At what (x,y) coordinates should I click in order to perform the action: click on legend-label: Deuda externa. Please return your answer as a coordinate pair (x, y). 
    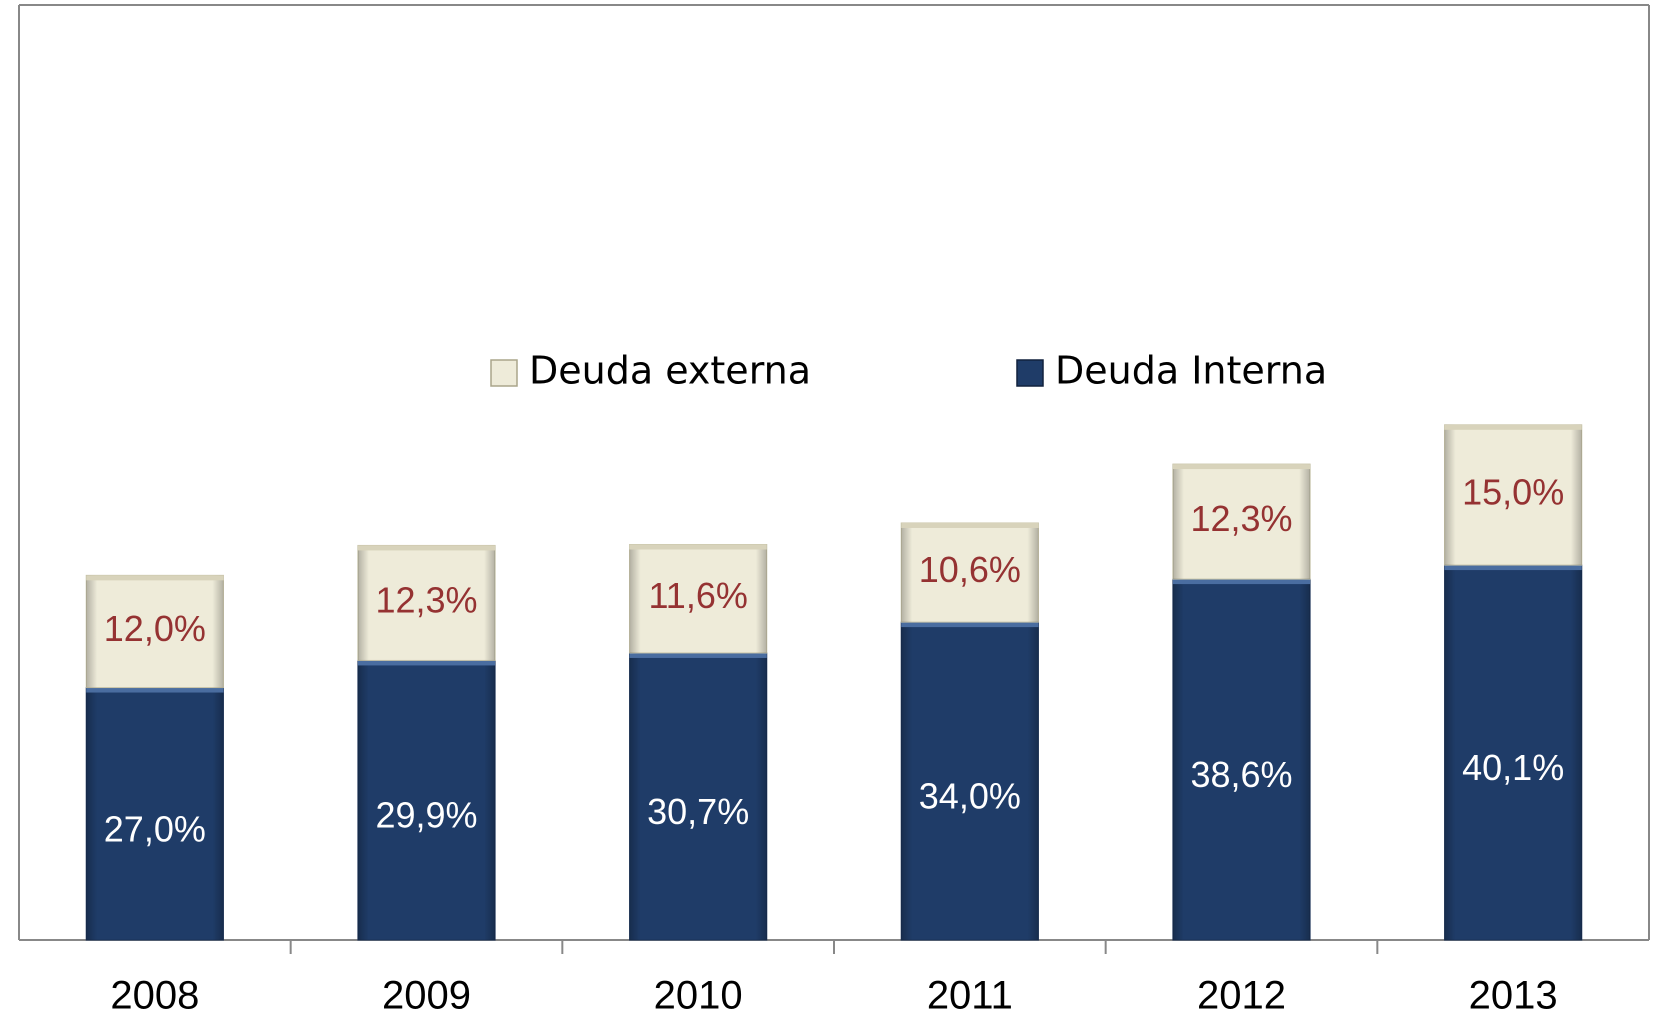
    Looking at the image, I should click on (670, 371).